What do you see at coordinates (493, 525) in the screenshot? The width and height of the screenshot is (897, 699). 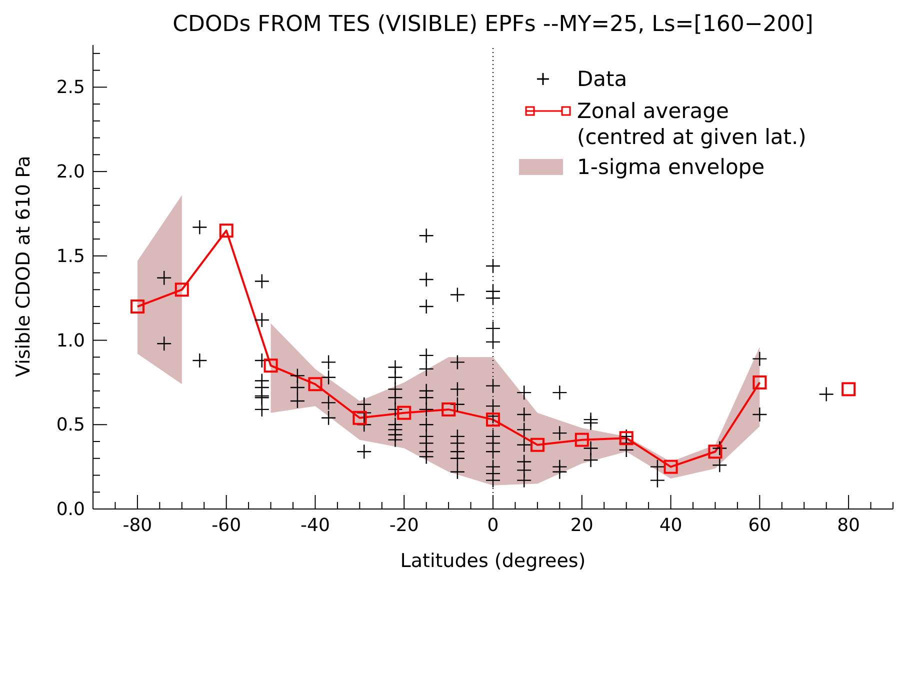 I see `x-tick-label: 0` at bounding box center [493, 525].